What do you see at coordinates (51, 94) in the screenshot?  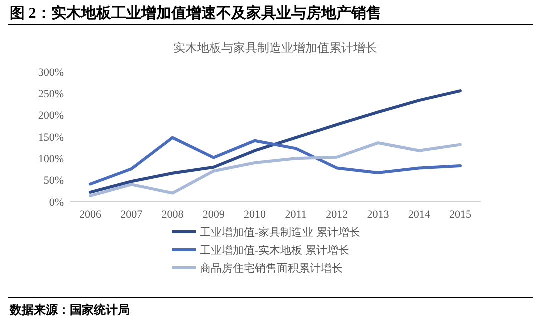 I see `y-tick-label: 250%` at bounding box center [51, 94].